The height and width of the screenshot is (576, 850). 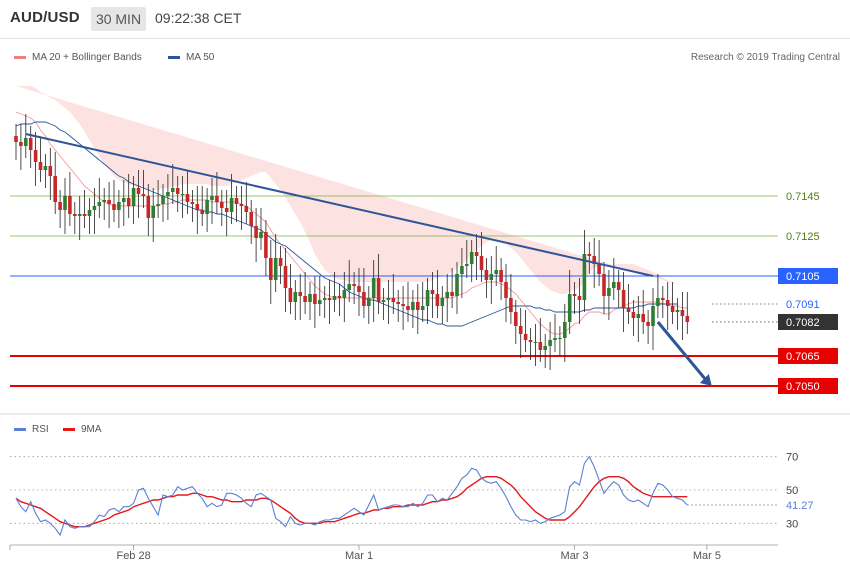 What do you see at coordinates (803, 305) in the screenshot?
I see `level-label-3: 0.7091` at bounding box center [803, 305].